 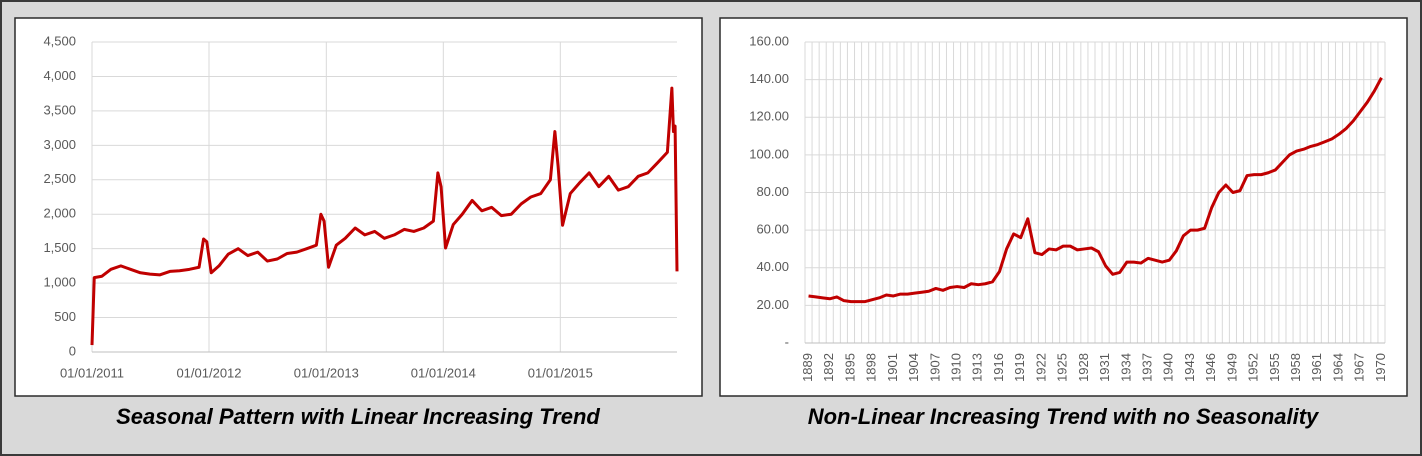 I want to click on y-tick-label: 40.00, so click(x=772, y=266).